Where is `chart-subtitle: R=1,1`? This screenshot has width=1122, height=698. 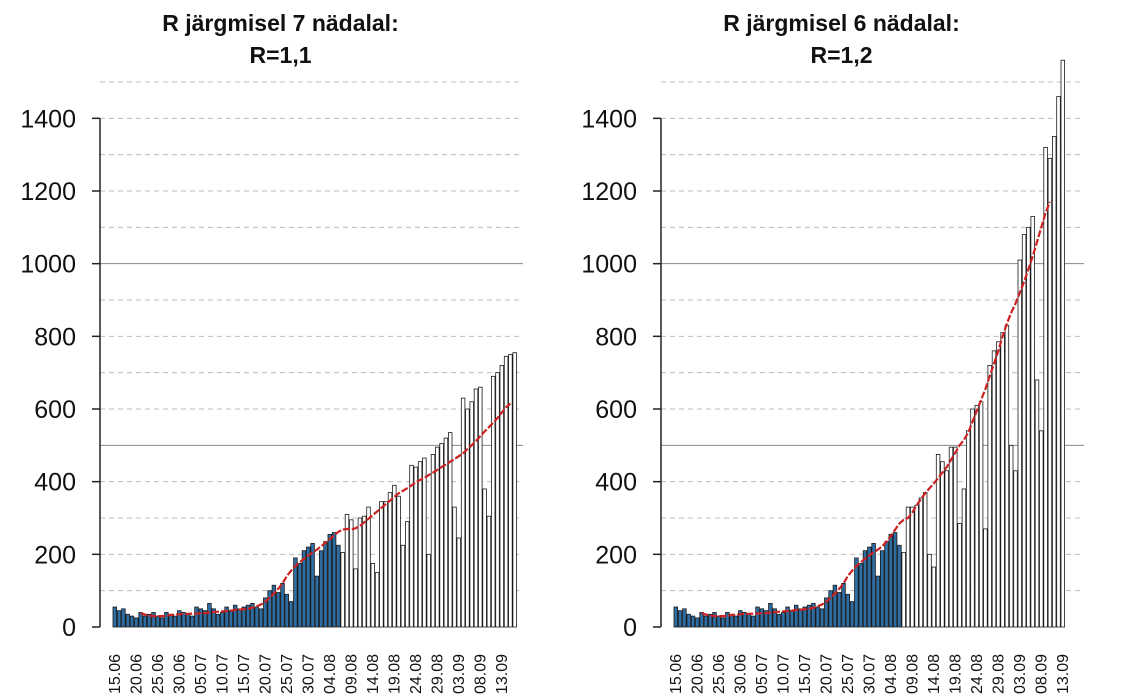 chart-subtitle: R=1,1 is located at coordinates (280, 55).